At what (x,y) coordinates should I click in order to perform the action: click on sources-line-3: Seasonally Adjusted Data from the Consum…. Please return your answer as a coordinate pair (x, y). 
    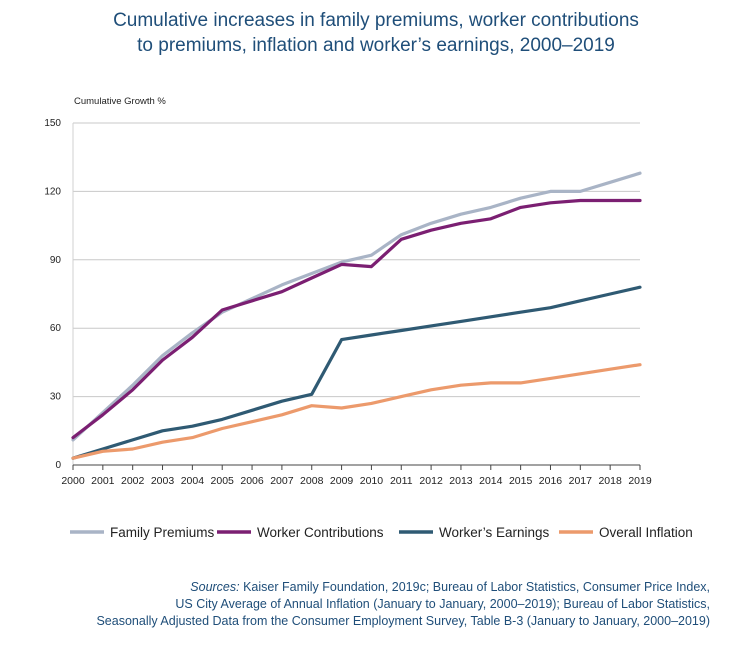
    Looking at the image, I should click on (403, 621).